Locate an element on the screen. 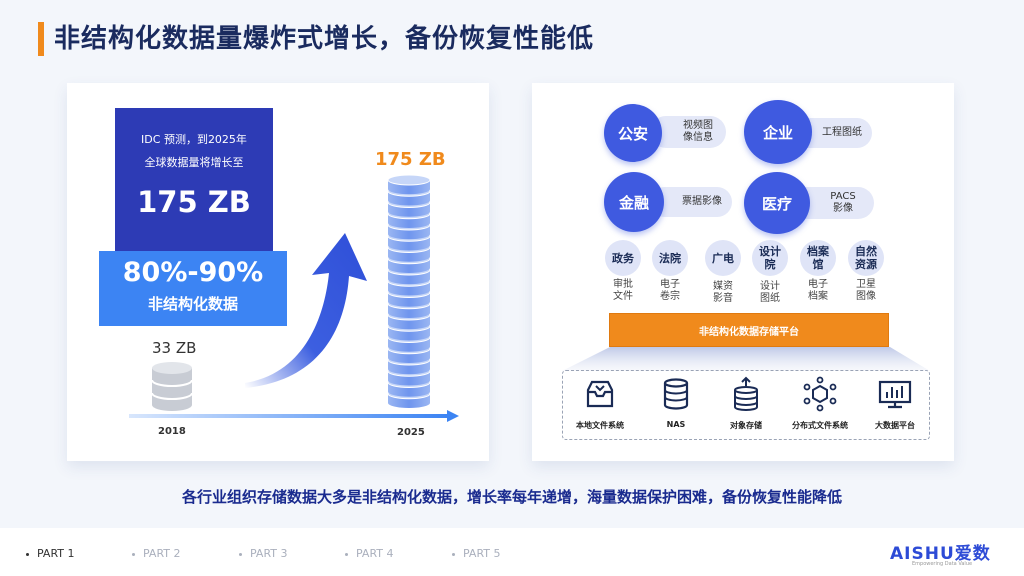 The height and width of the screenshot is (576, 1024). industry-court-desc: 电子 卷宗 is located at coordinates (670, 290).